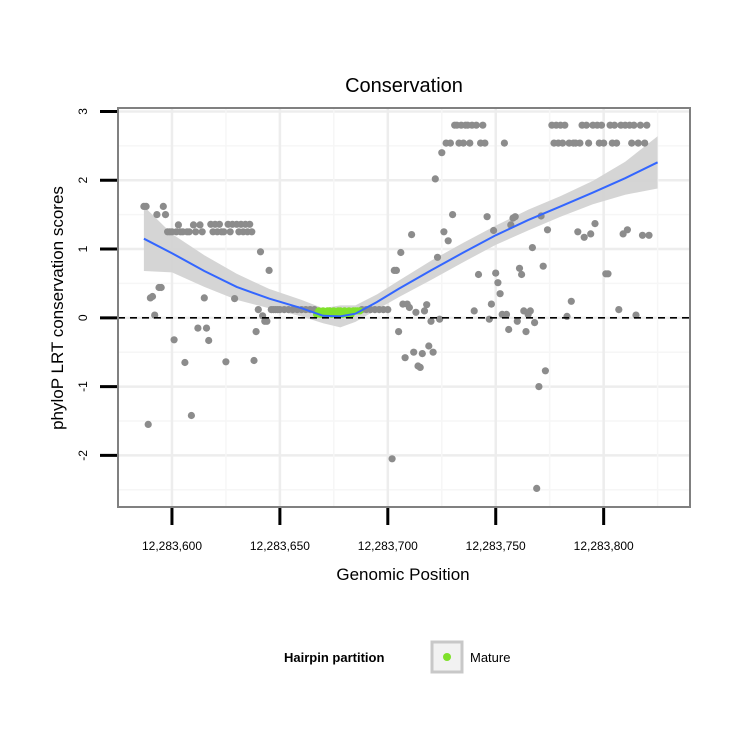 This screenshot has width=750, height=750. Describe the element at coordinates (83, 180) in the screenshot. I see `y-tick-label: 2` at that location.